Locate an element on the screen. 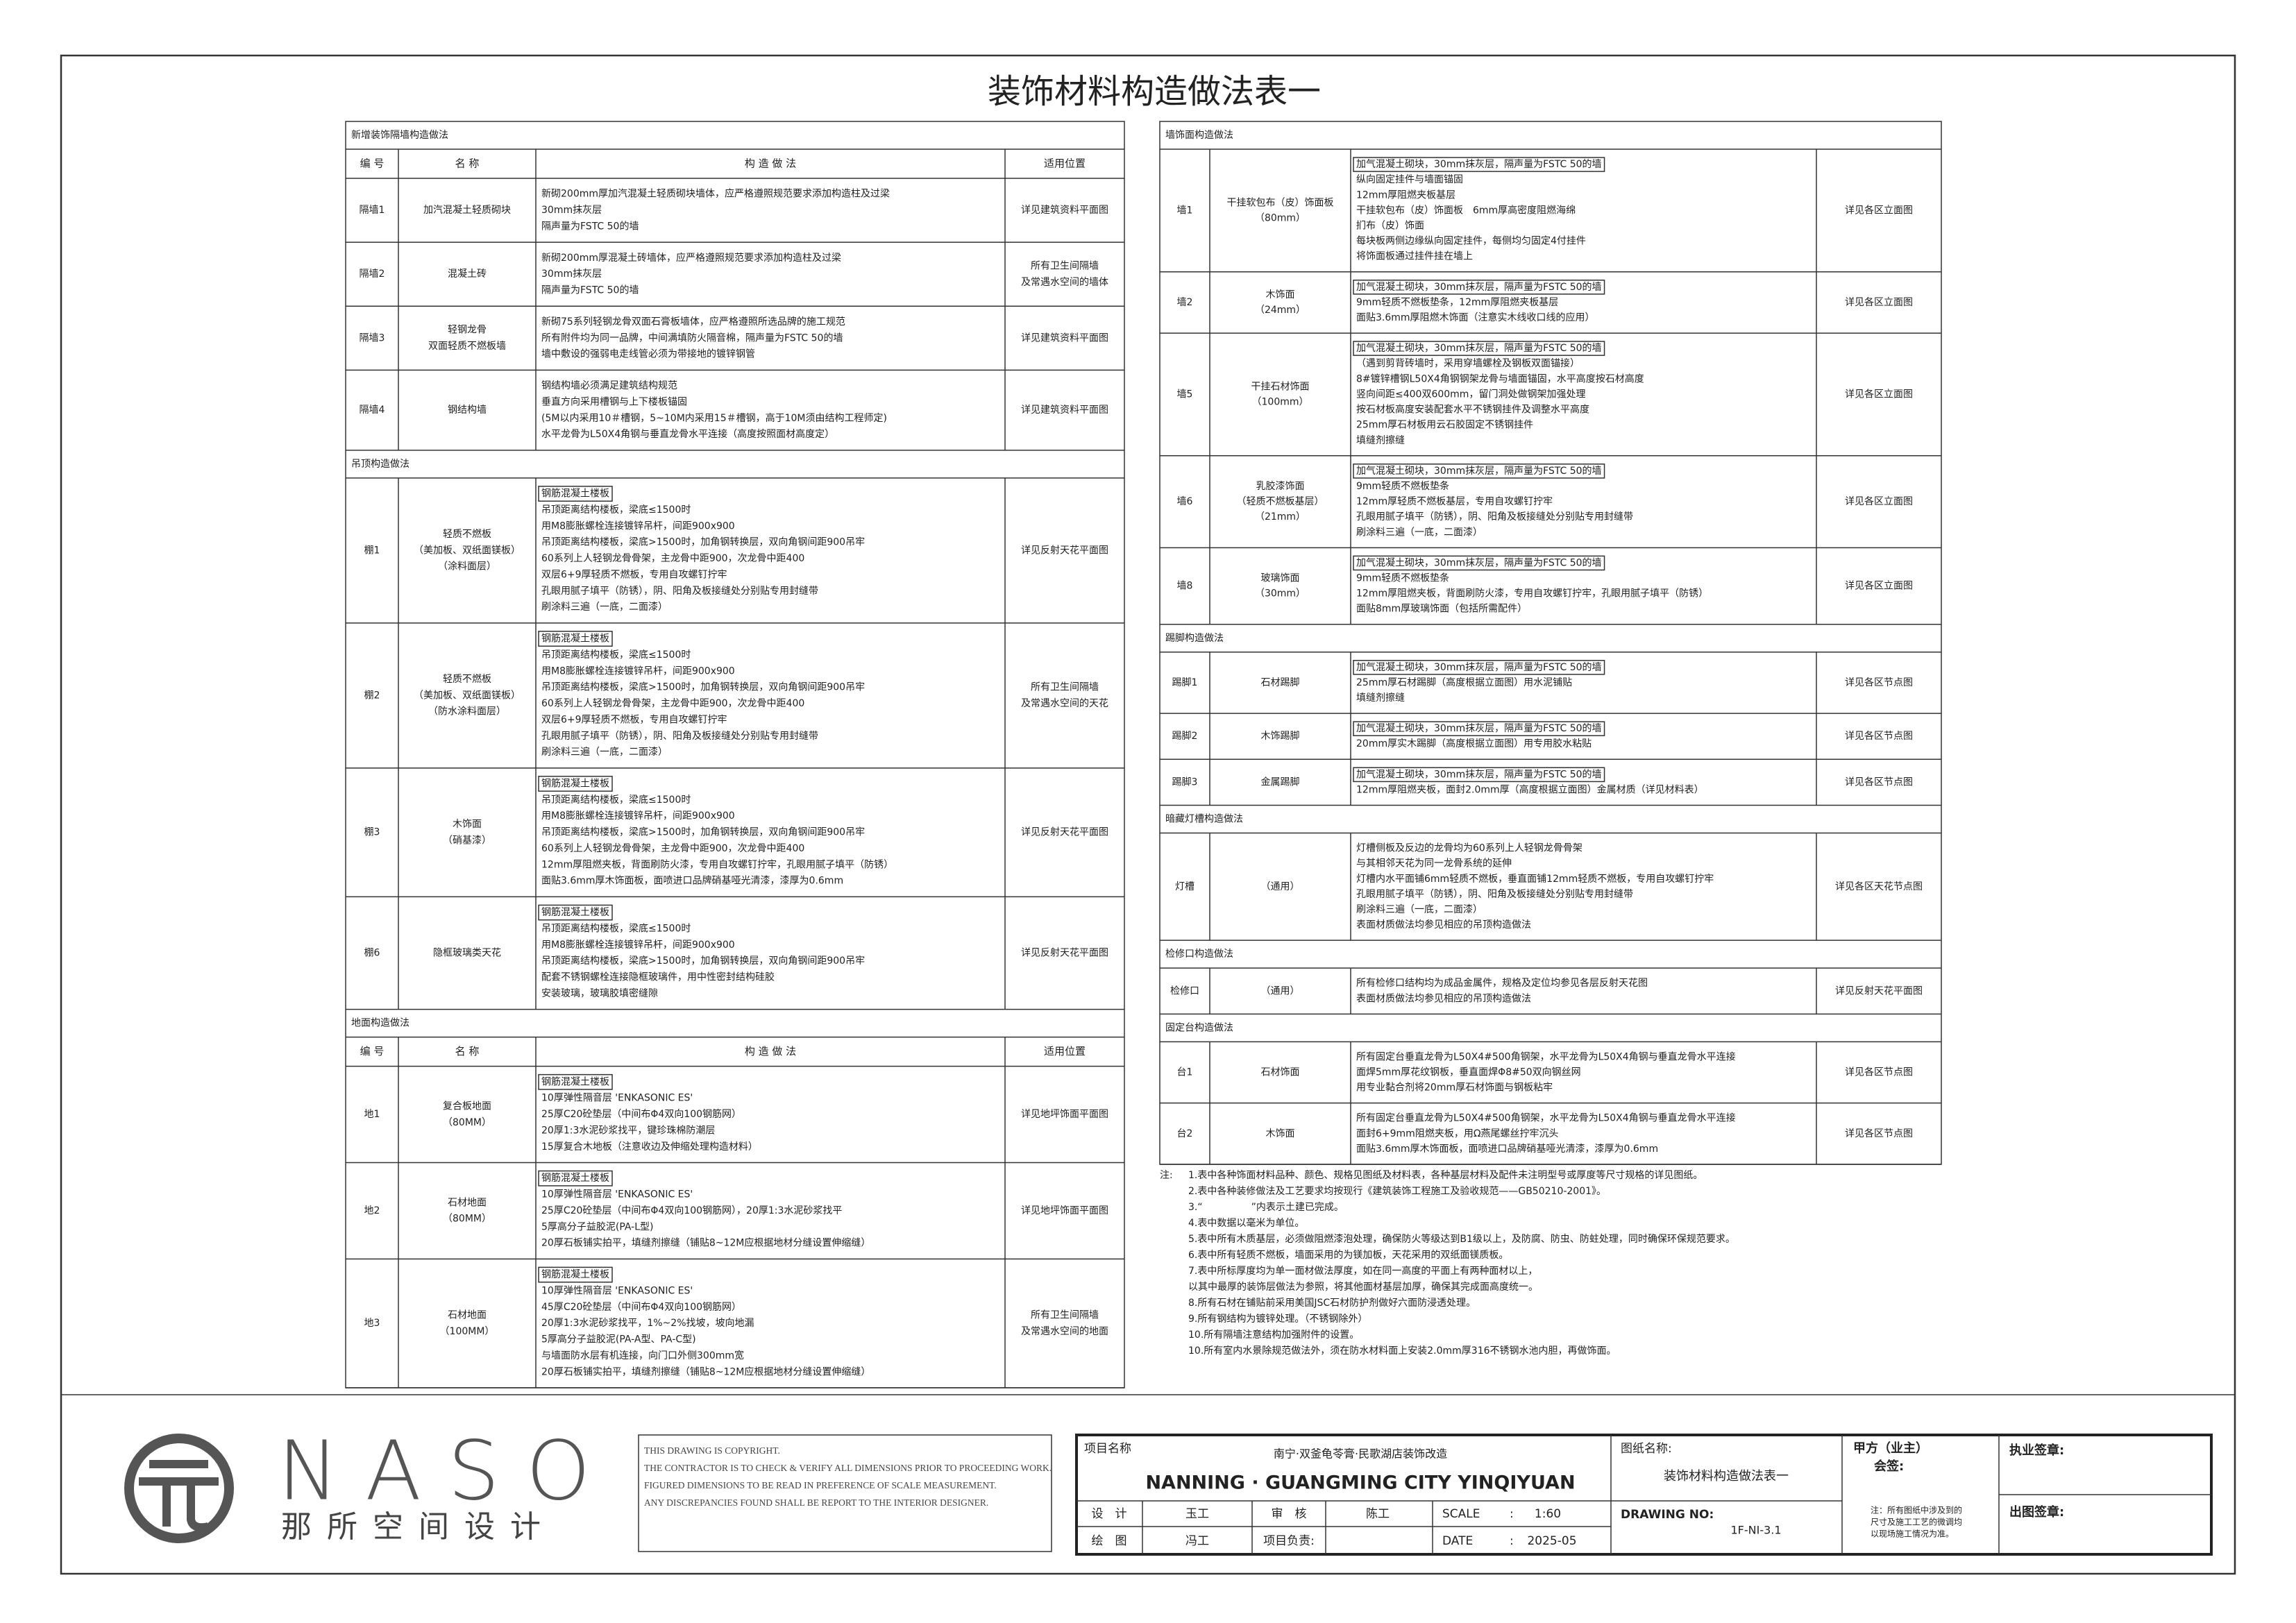 This screenshot has width=2296, height=1623. item-method: 双层6+9厚轻质不燃板，专用自攻螺钉拧牢 is located at coordinates (634, 574).